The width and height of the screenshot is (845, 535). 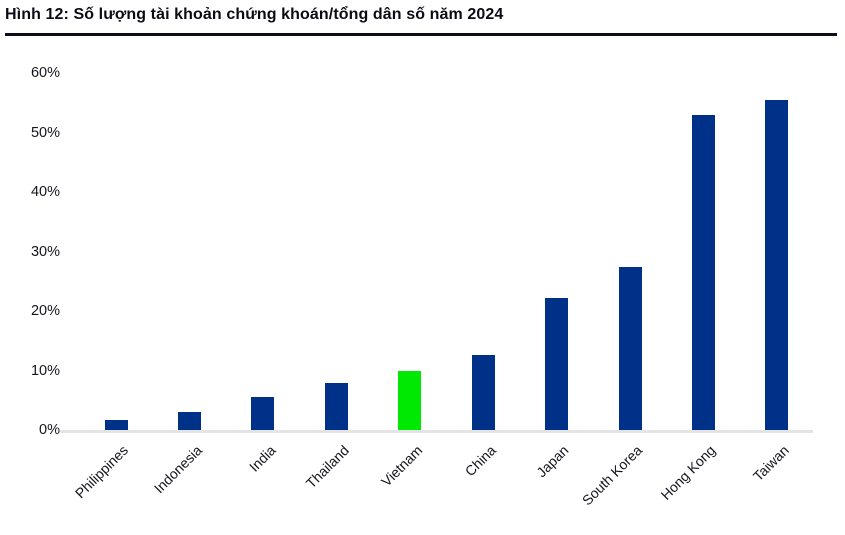 What do you see at coordinates (552, 461) in the screenshot?
I see `x-tick-label-japan: Japan` at bounding box center [552, 461].